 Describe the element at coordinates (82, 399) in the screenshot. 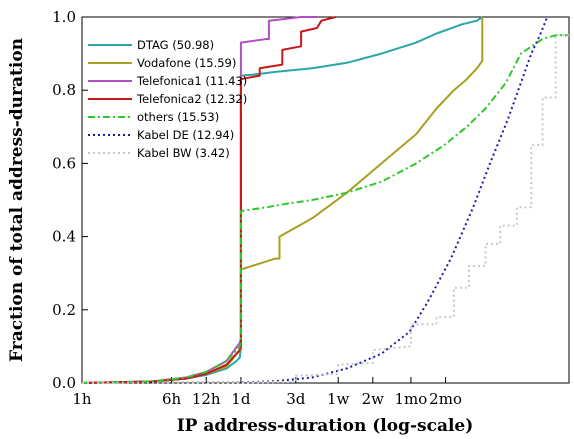

I see `x-tick-label: 1h` at that location.